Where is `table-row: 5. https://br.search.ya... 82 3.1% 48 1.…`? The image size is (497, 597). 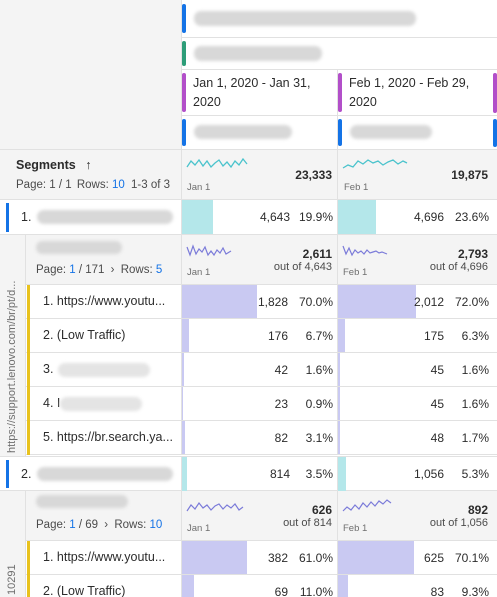 table-row: 5. https://br.search.ya... 82 3.1% 48 1.… is located at coordinates (261, 438).